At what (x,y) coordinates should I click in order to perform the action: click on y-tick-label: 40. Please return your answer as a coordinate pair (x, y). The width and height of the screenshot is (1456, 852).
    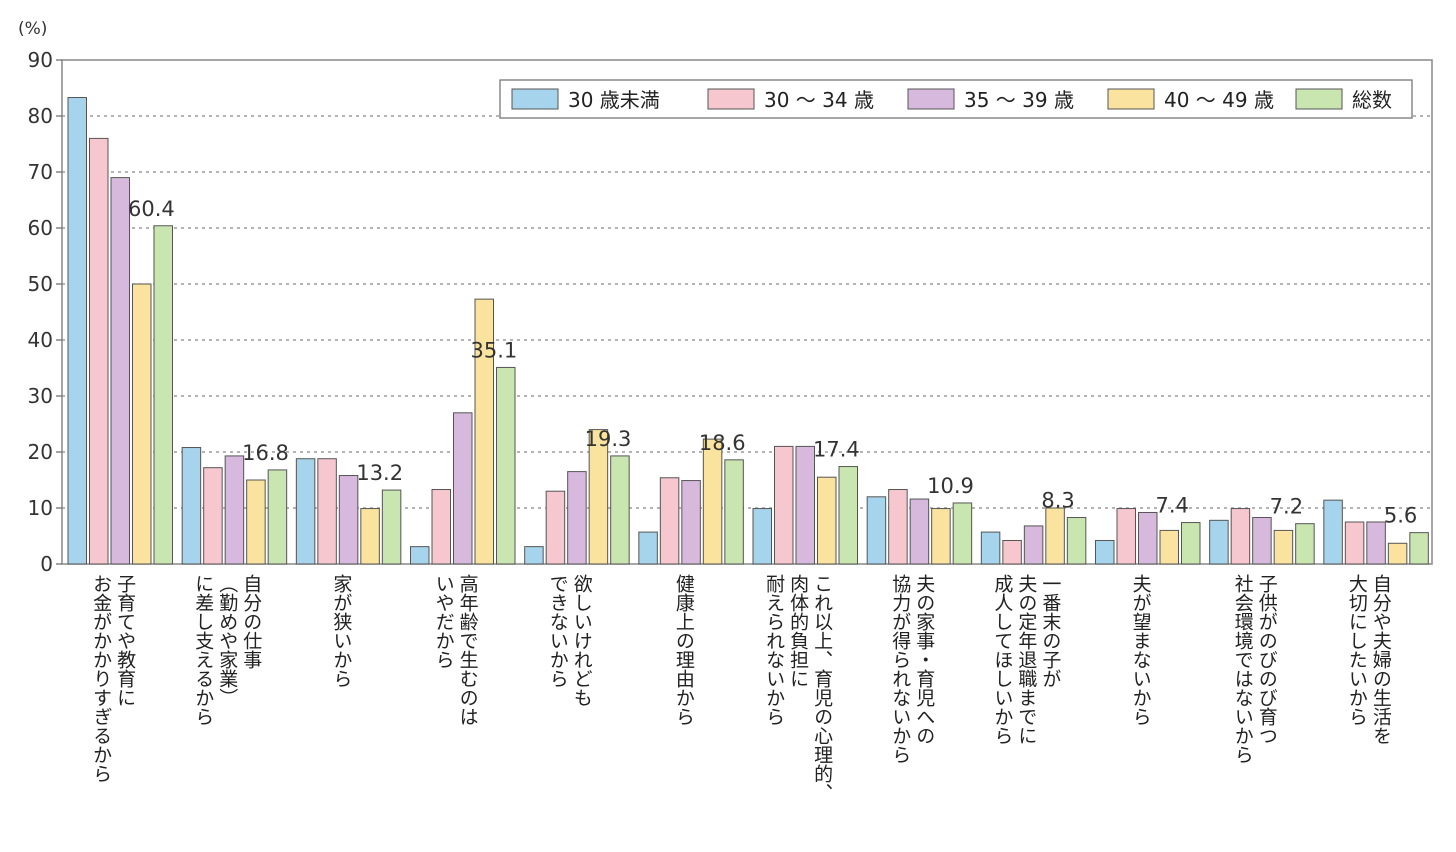
    Looking at the image, I should click on (40, 340).